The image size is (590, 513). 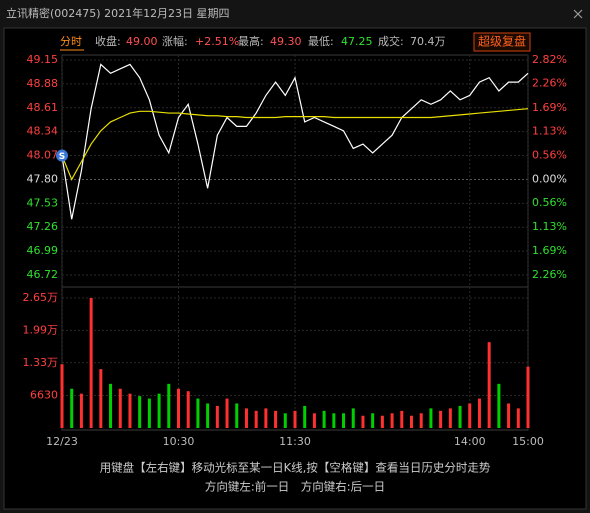 What do you see at coordinates (217, 41) in the screenshot?
I see `stat-value: +2.51%` at bounding box center [217, 41].